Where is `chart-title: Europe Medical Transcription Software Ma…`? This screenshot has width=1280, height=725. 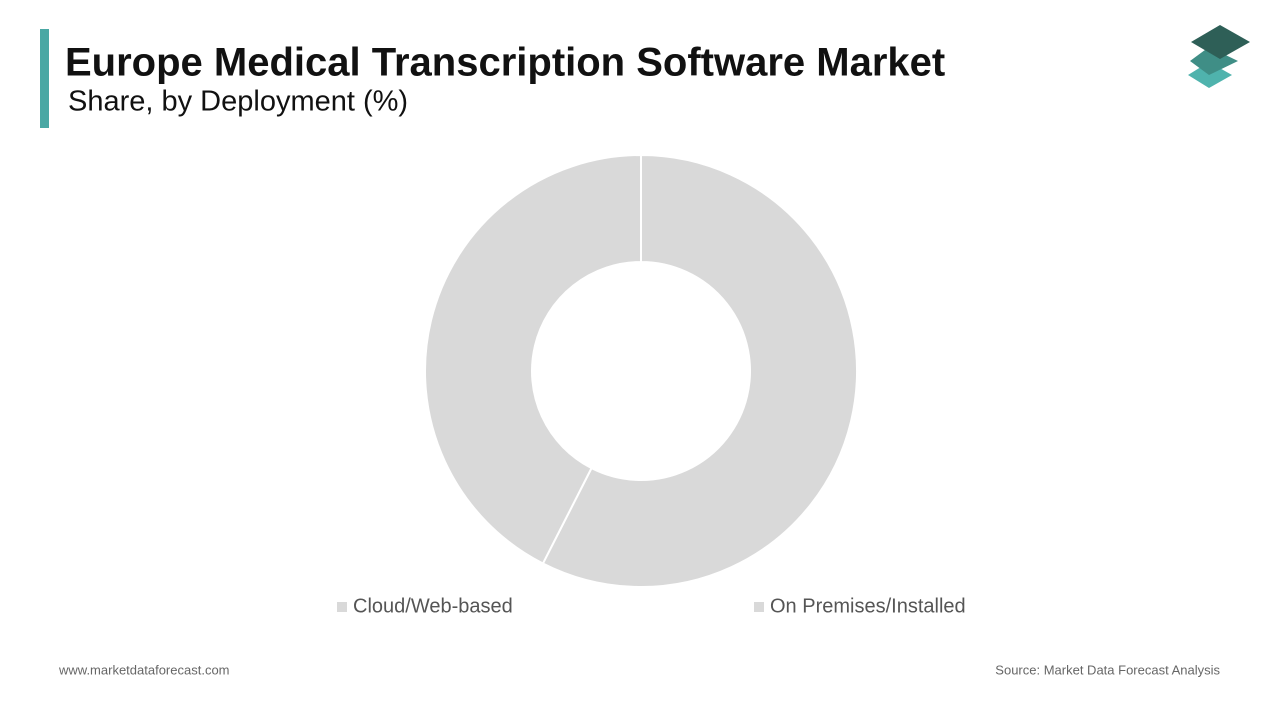
chart-title: Europe Medical Transcription Software Ma… is located at coordinates (505, 63).